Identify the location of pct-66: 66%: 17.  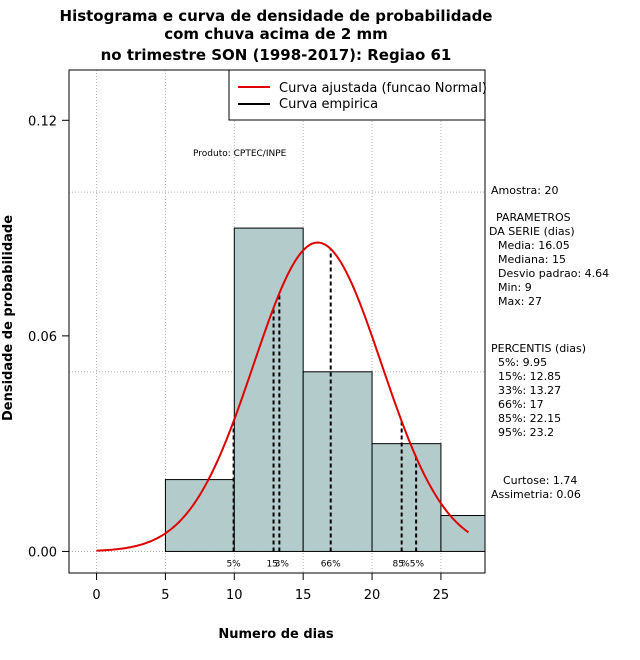
(521, 404).